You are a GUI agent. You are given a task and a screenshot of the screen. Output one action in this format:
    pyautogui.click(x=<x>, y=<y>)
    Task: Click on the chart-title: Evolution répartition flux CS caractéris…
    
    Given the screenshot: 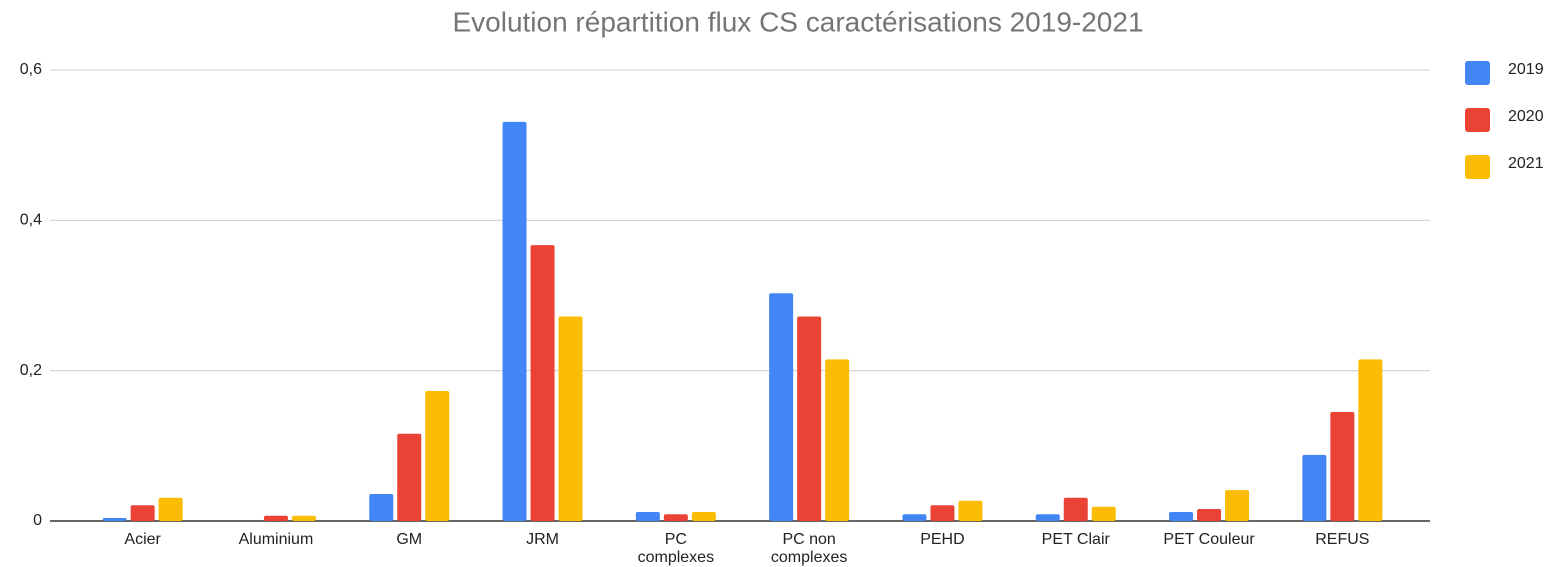 What is the action you would take?
    pyautogui.click(x=797, y=21)
    